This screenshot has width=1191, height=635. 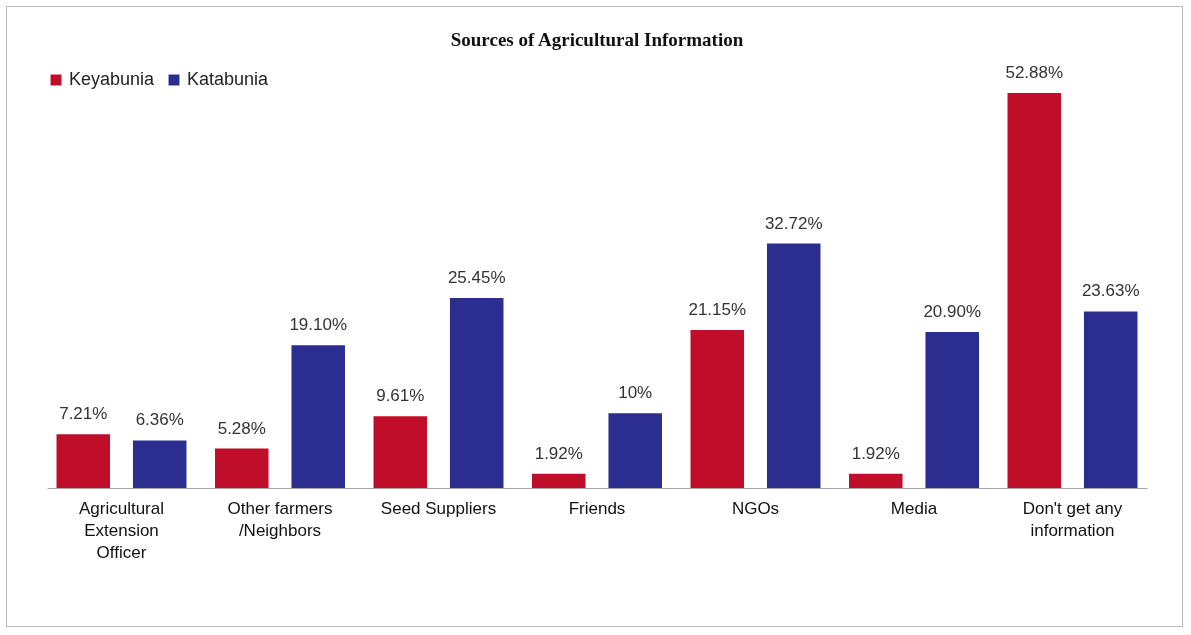 I want to click on data-label: 9.61%, so click(x=400, y=396).